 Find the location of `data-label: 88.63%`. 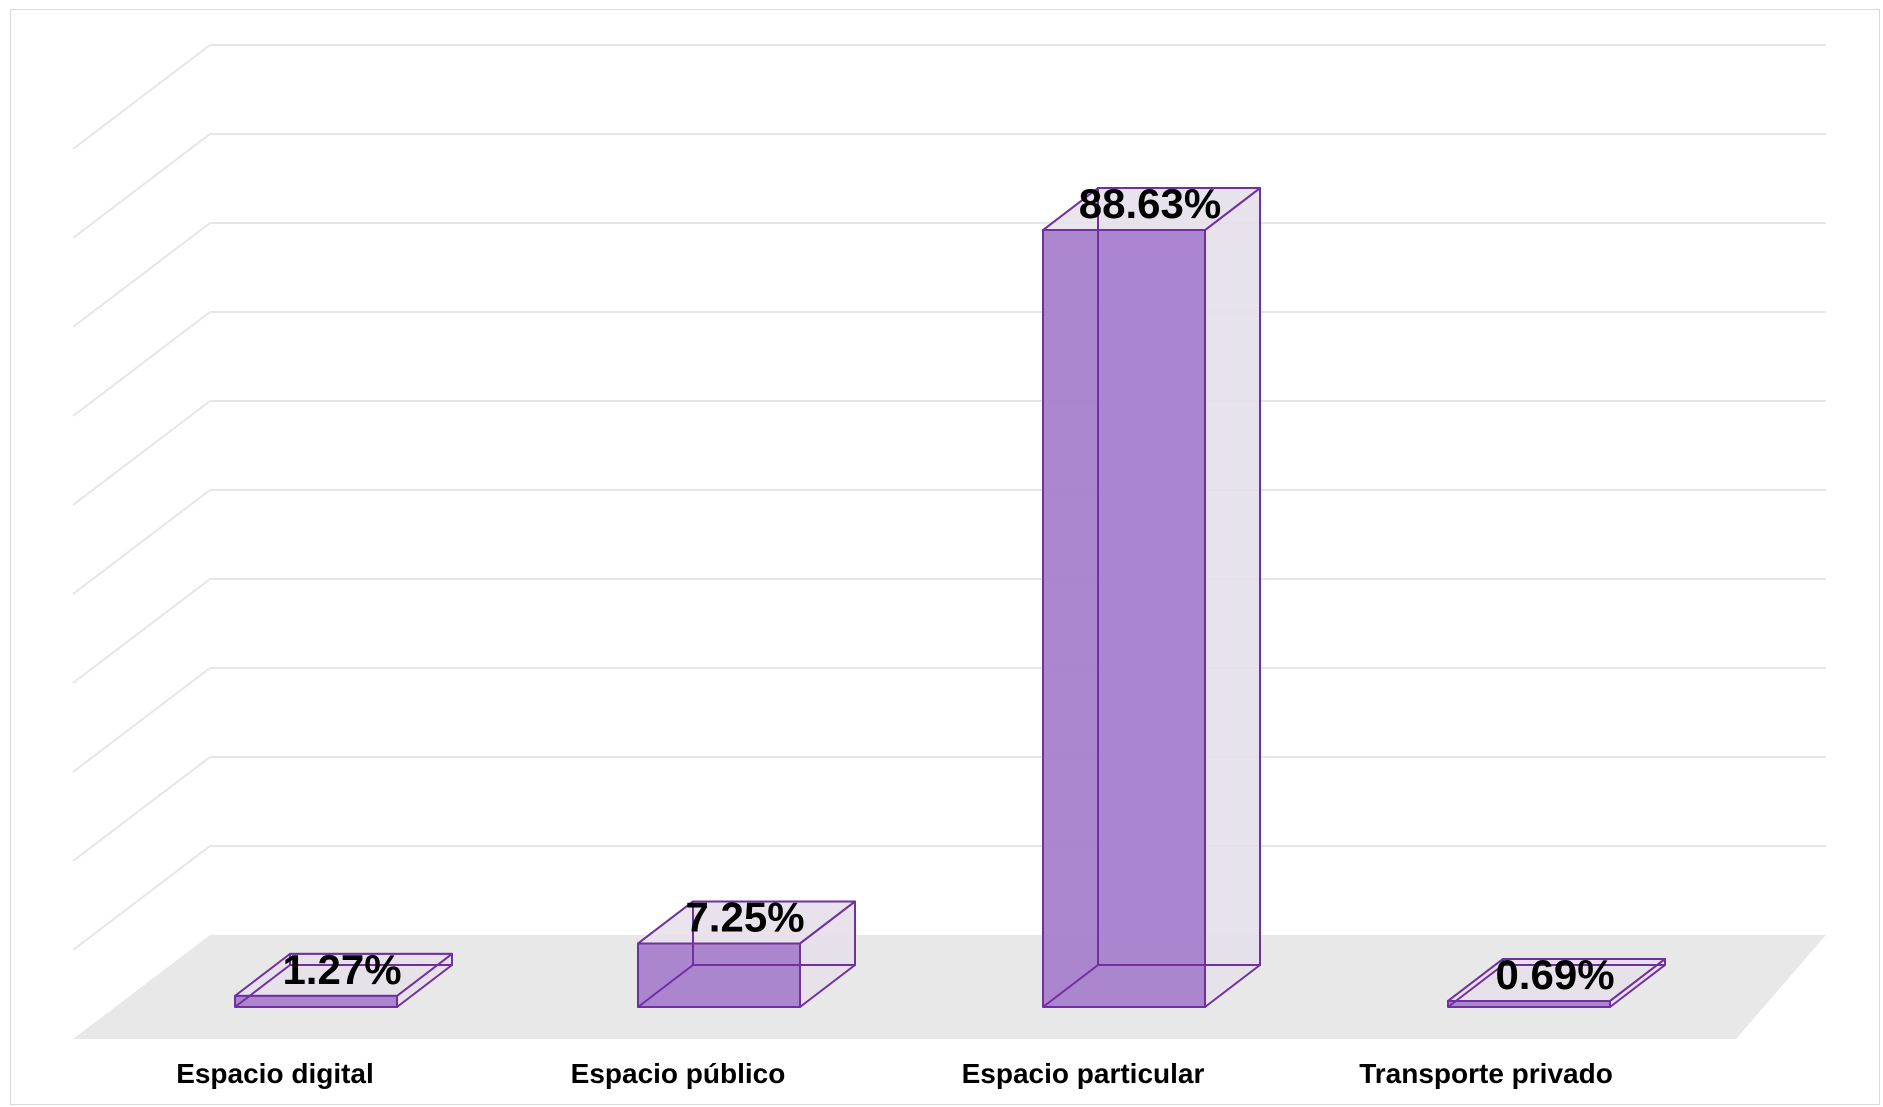

data-label: 88.63% is located at coordinates (1150, 203).